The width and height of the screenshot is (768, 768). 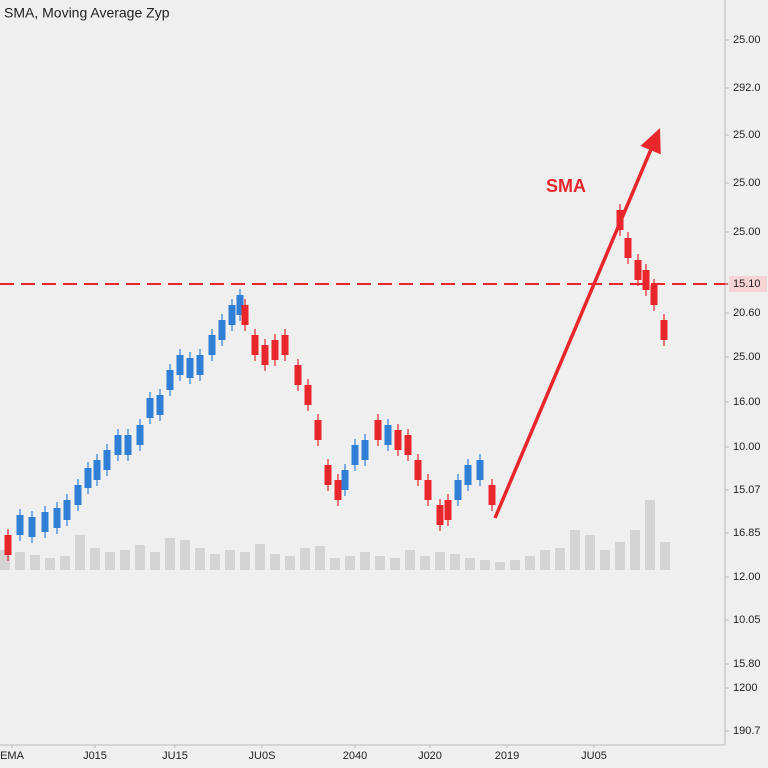 I want to click on tick-highlight, so click(x=748, y=284).